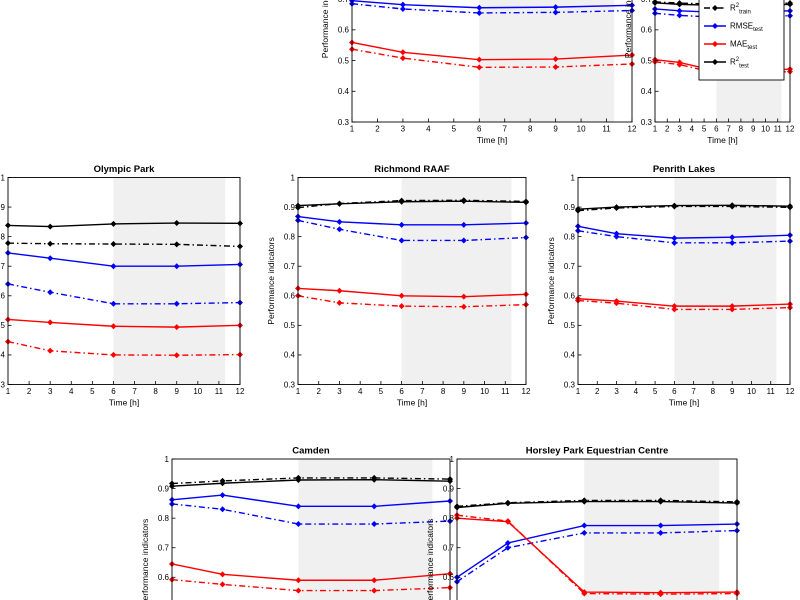 Image resolution: width=800 pixels, height=600 pixels. I want to click on camden-RMSE_test-marker, so click(222, 495).